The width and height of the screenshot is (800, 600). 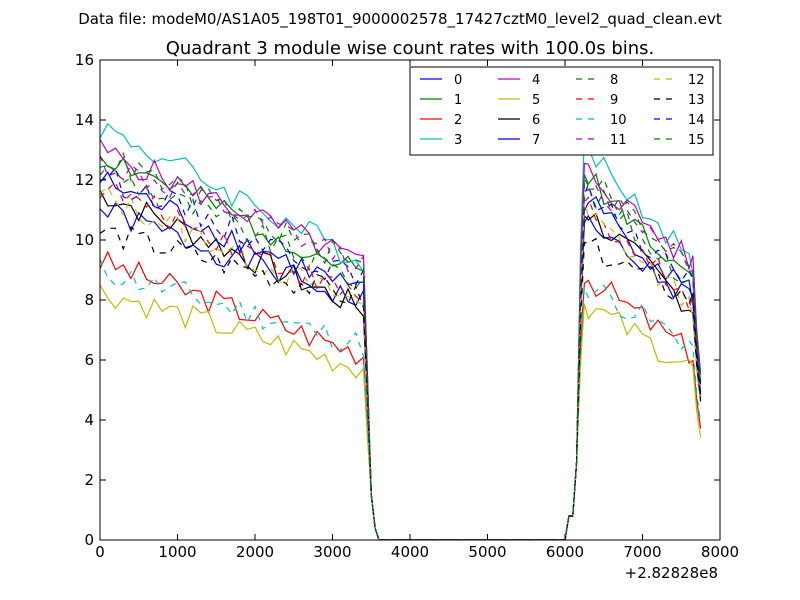 What do you see at coordinates (565, 552) in the screenshot?
I see `x-tick-label: 6000` at bounding box center [565, 552].